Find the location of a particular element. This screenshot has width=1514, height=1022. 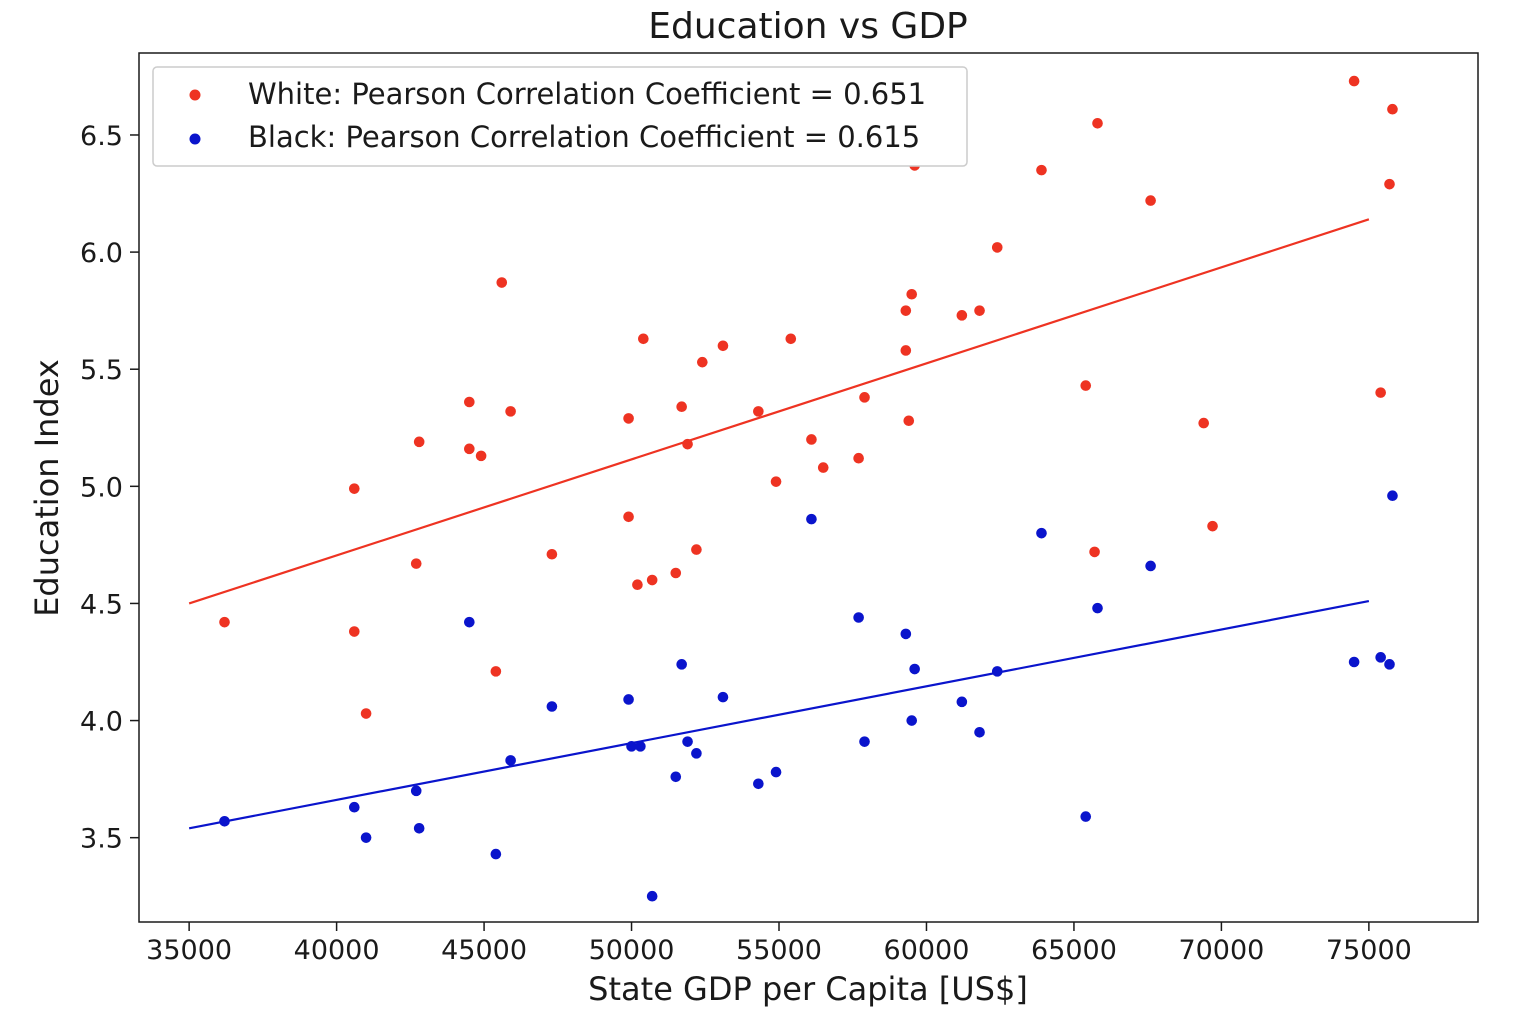

x-tick-label: 60000 is located at coordinates (927, 950).